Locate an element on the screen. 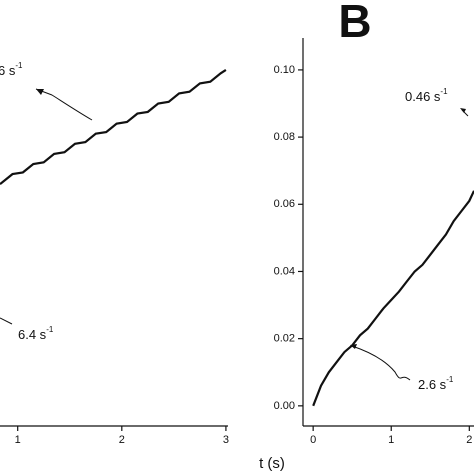 This screenshot has width=474, height=474. annotation: 6.4 s-1 is located at coordinates (36, 333).